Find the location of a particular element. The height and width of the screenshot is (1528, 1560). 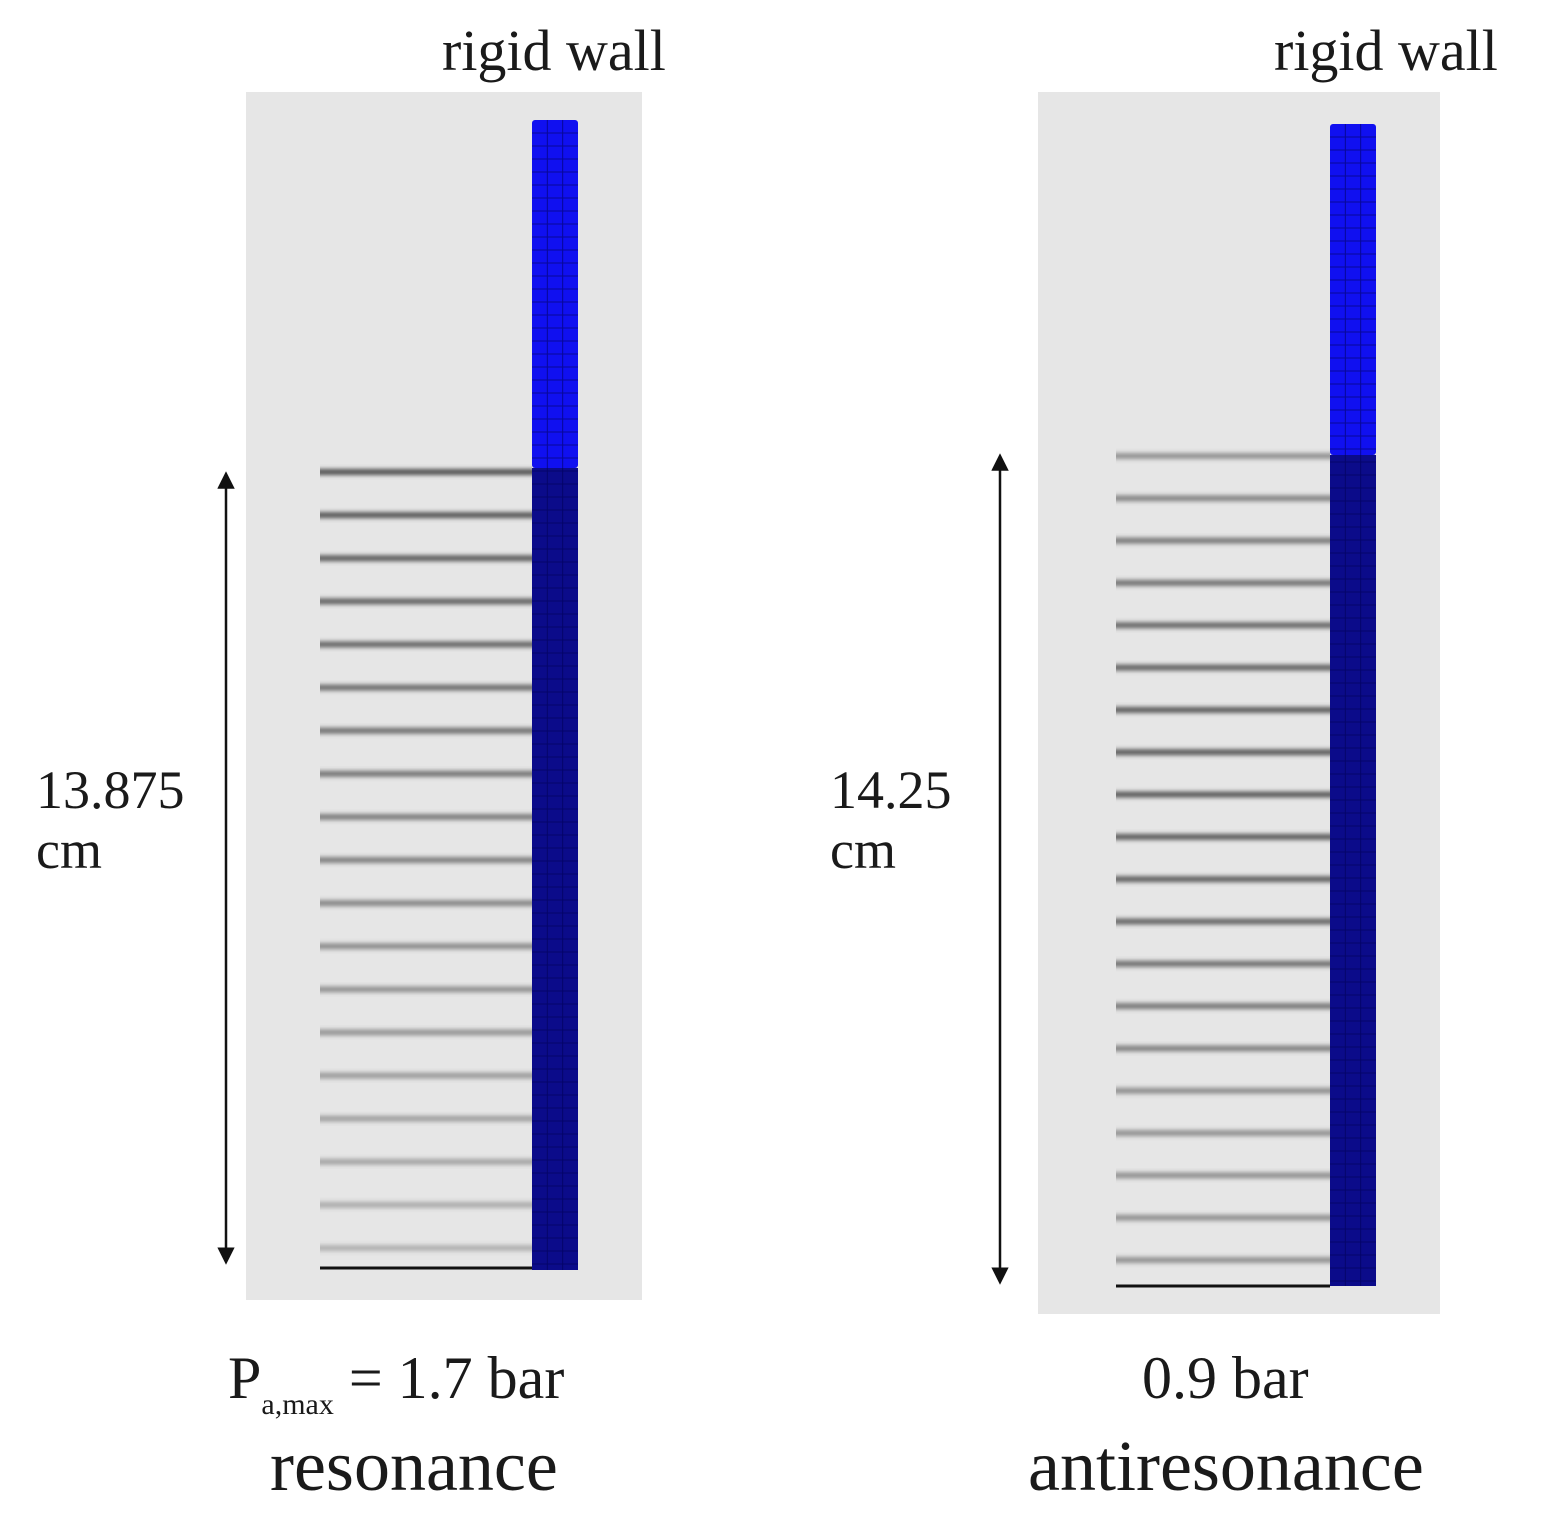

left-wall-grid is located at coordinates (555, 695).